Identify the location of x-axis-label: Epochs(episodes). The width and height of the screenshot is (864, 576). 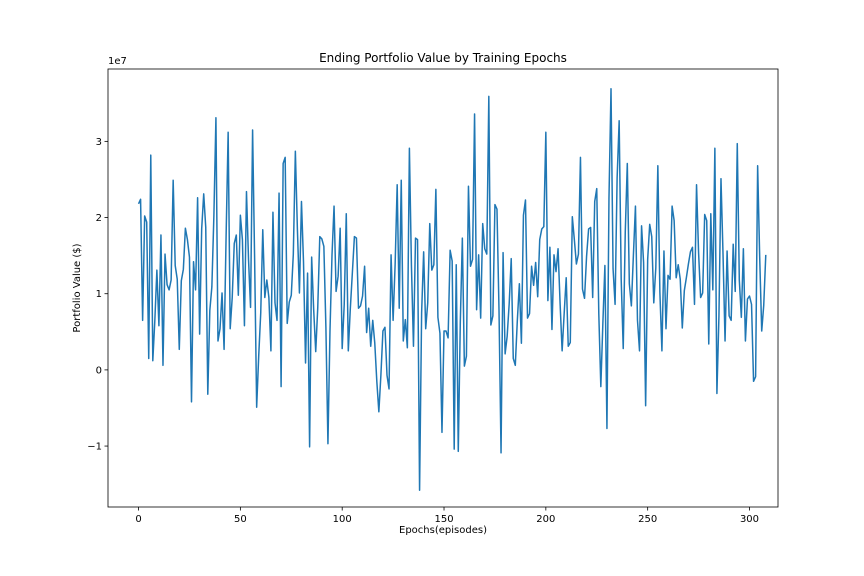
(443, 530).